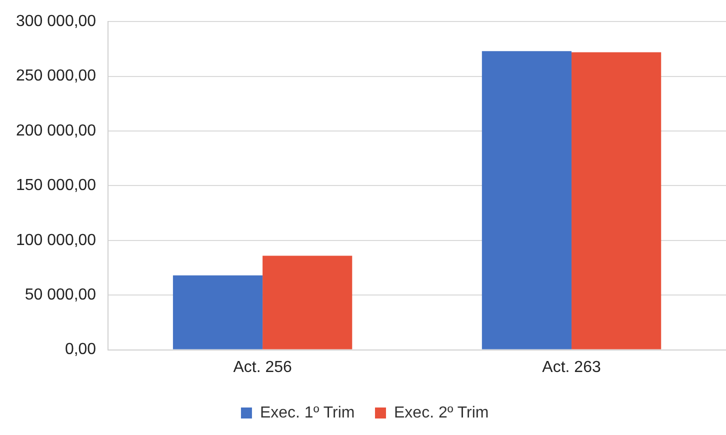 Image resolution: width=726 pixels, height=435 pixels. Describe the element at coordinates (60, 295) in the screenshot. I see `y-tick-label: 50 000,00` at that location.